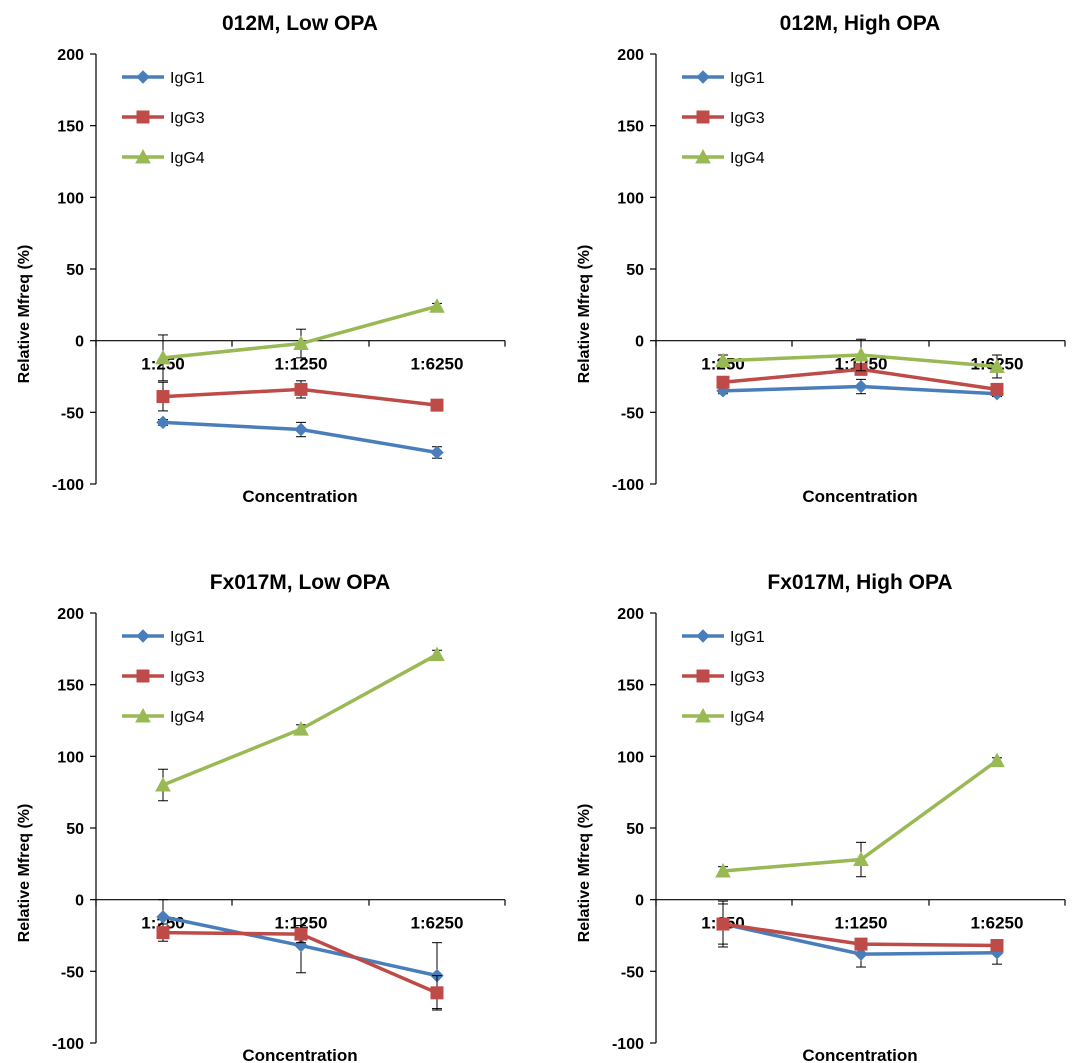 This screenshot has height=1063, width=1072. Describe the element at coordinates (300, 332) in the screenshot. I see `series-line` at that location.